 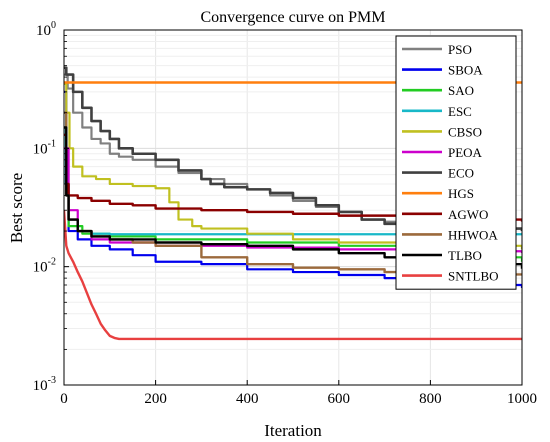 I want to click on y-tick-label: 10⁻³, so click(x=44, y=384).